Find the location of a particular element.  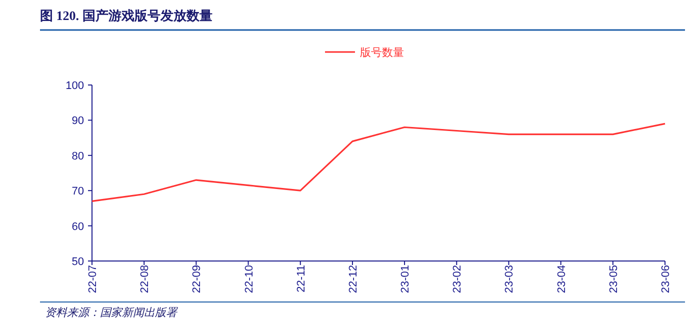

x-tick-label: 22-09 is located at coordinates (197, 279).